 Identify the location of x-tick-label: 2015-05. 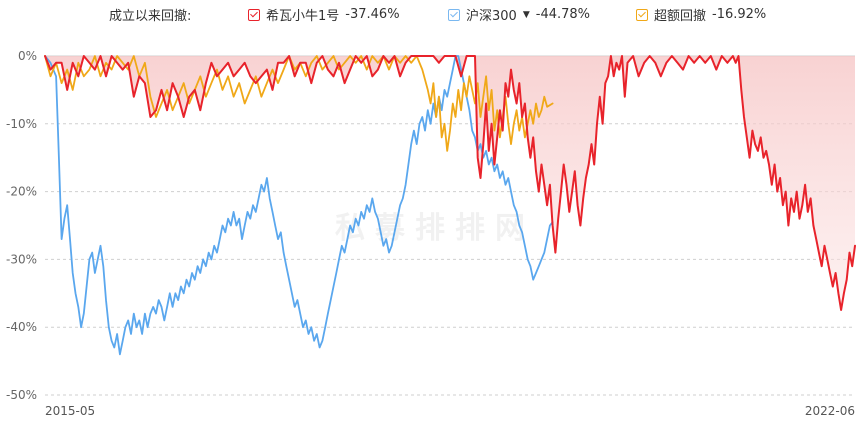
(70, 411).